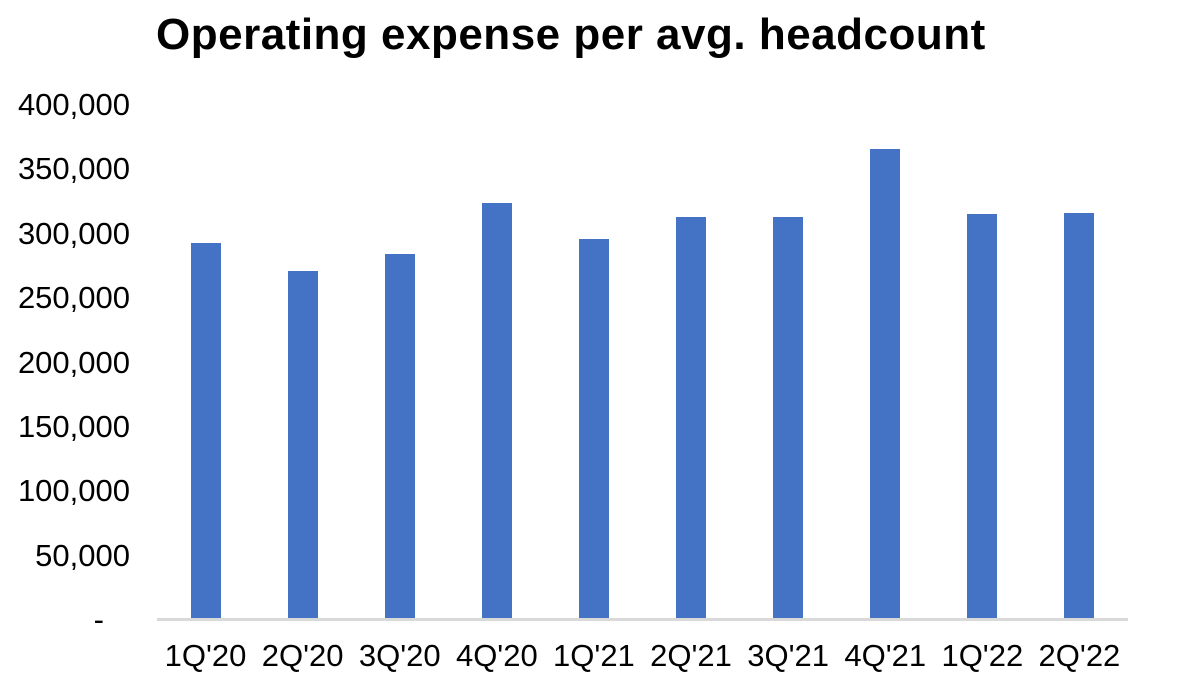 This screenshot has height=686, width=1200. I want to click on bar-2Q'21, so click(691, 418).